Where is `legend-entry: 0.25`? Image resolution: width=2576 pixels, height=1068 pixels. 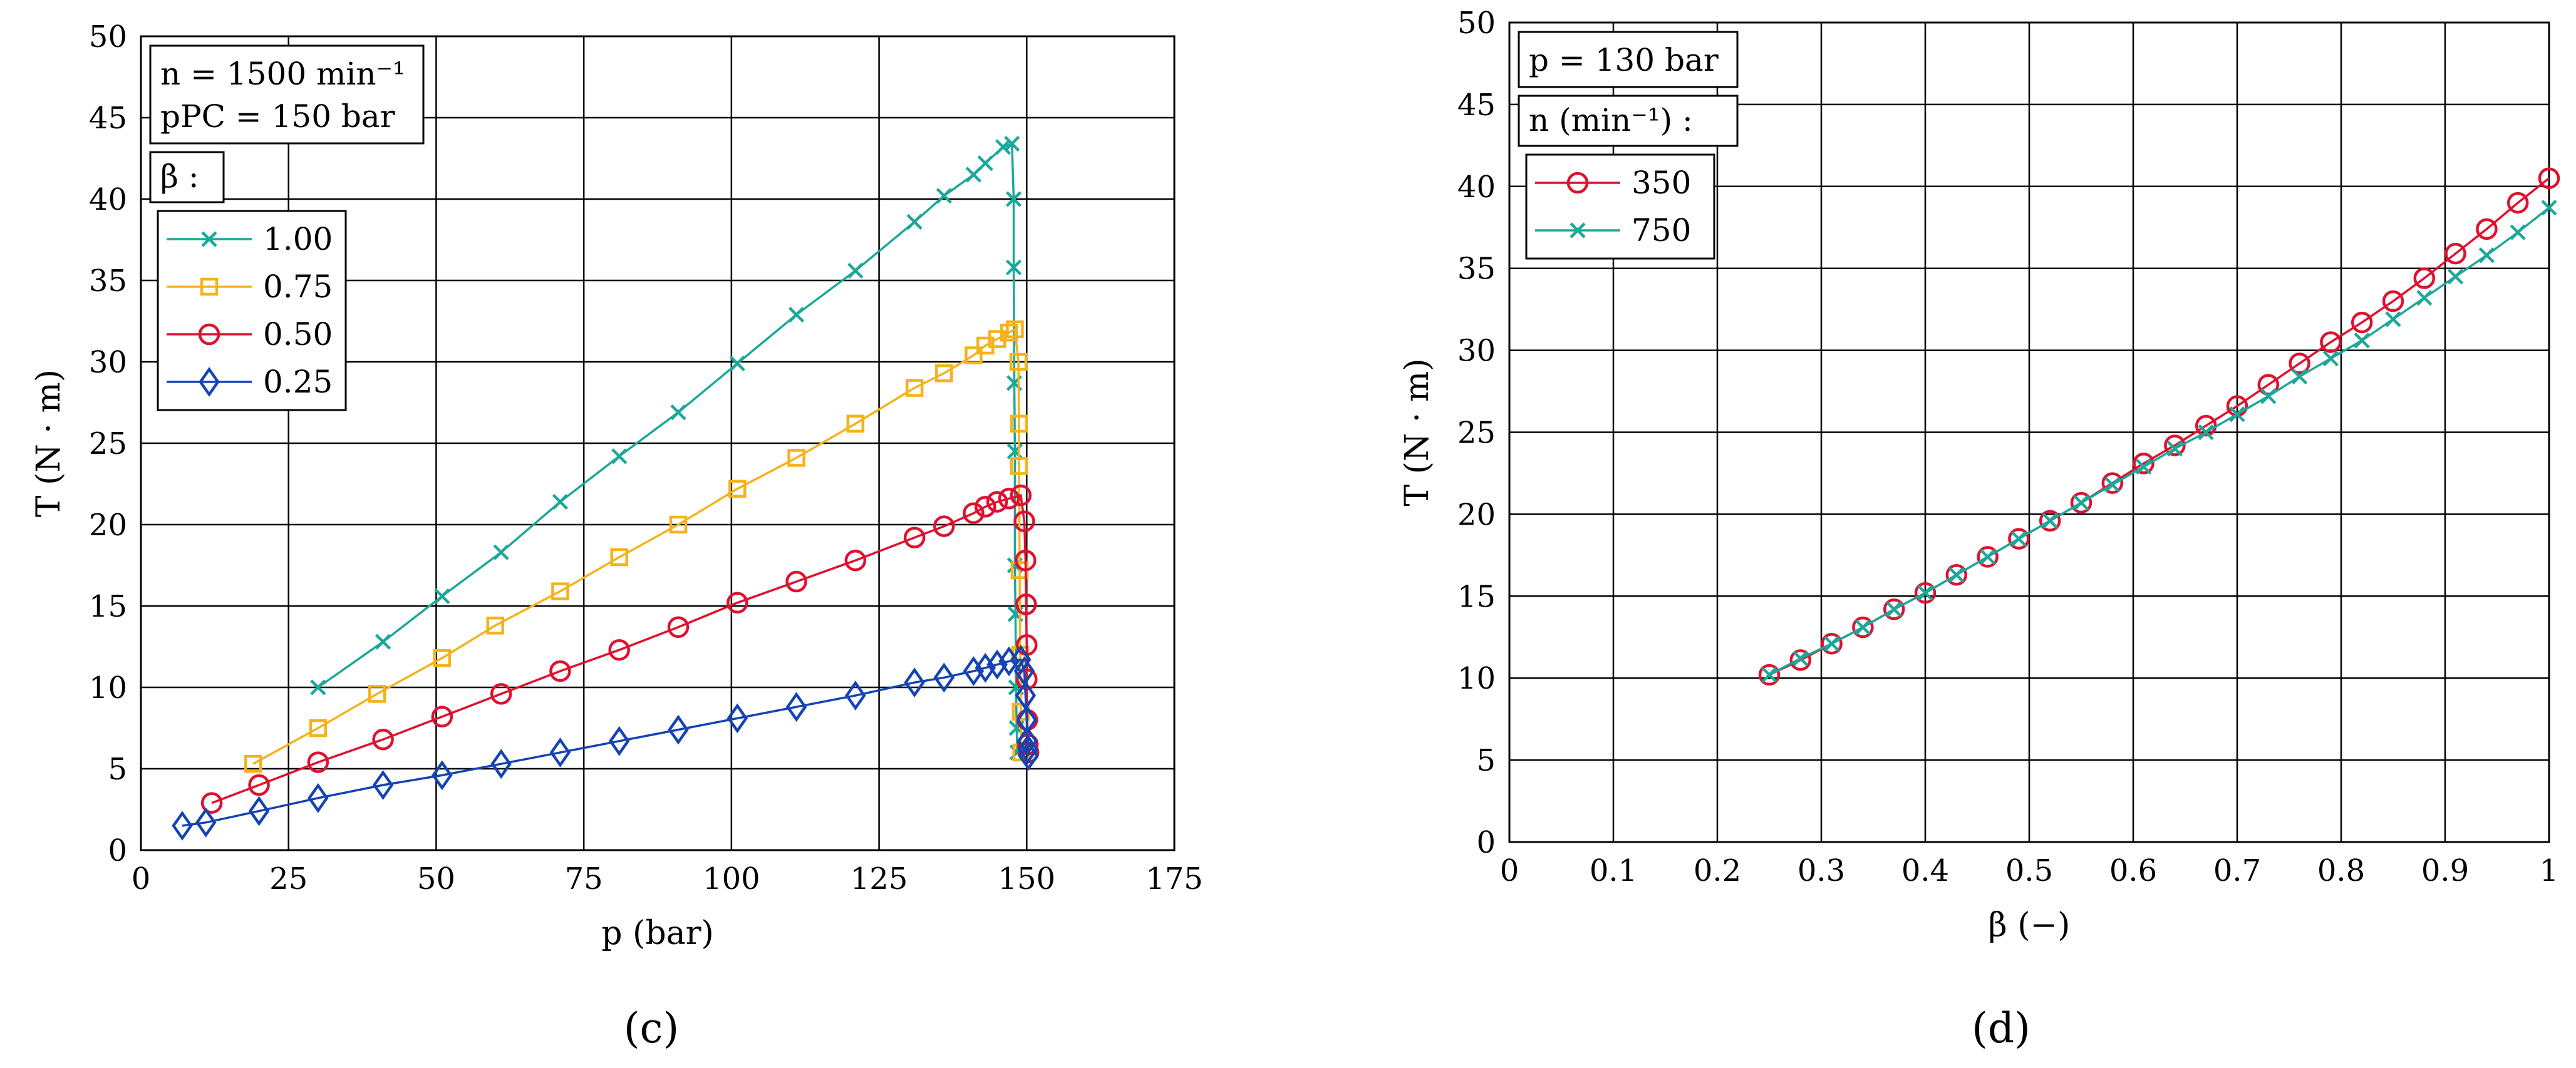 legend-entry: 0.25 is located at coordinates (298, 382).